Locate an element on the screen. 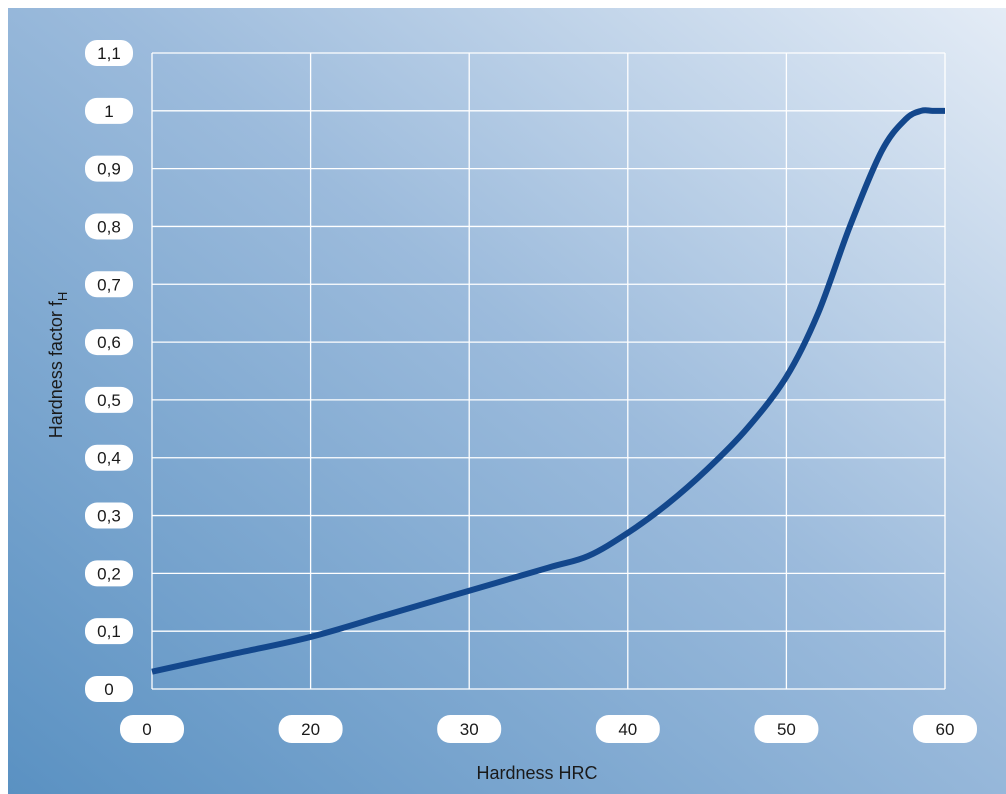  x-tick: 60 is located at coordinates (945, 729).